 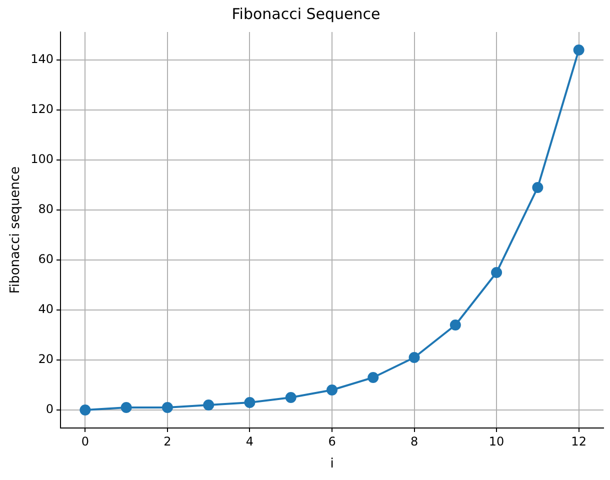 What do you see at coordinates (42, 109) in the screenshot?
I see `y-tick-label: 120` at bounding box center [42, 109].